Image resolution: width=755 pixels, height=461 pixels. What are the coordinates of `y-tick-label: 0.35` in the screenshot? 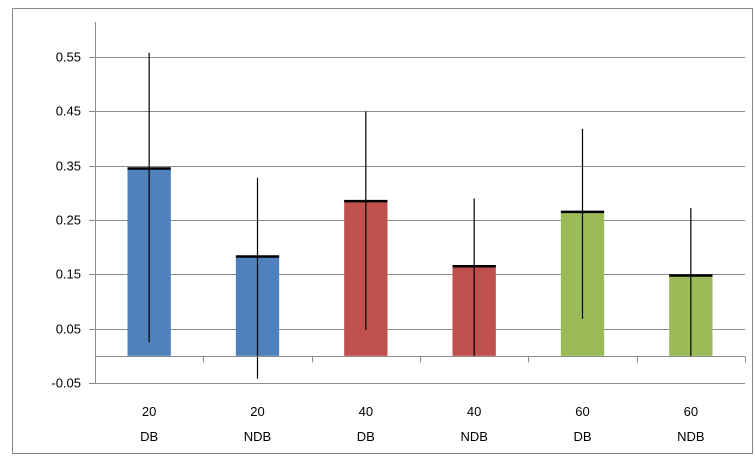 It's located at (68, 166).